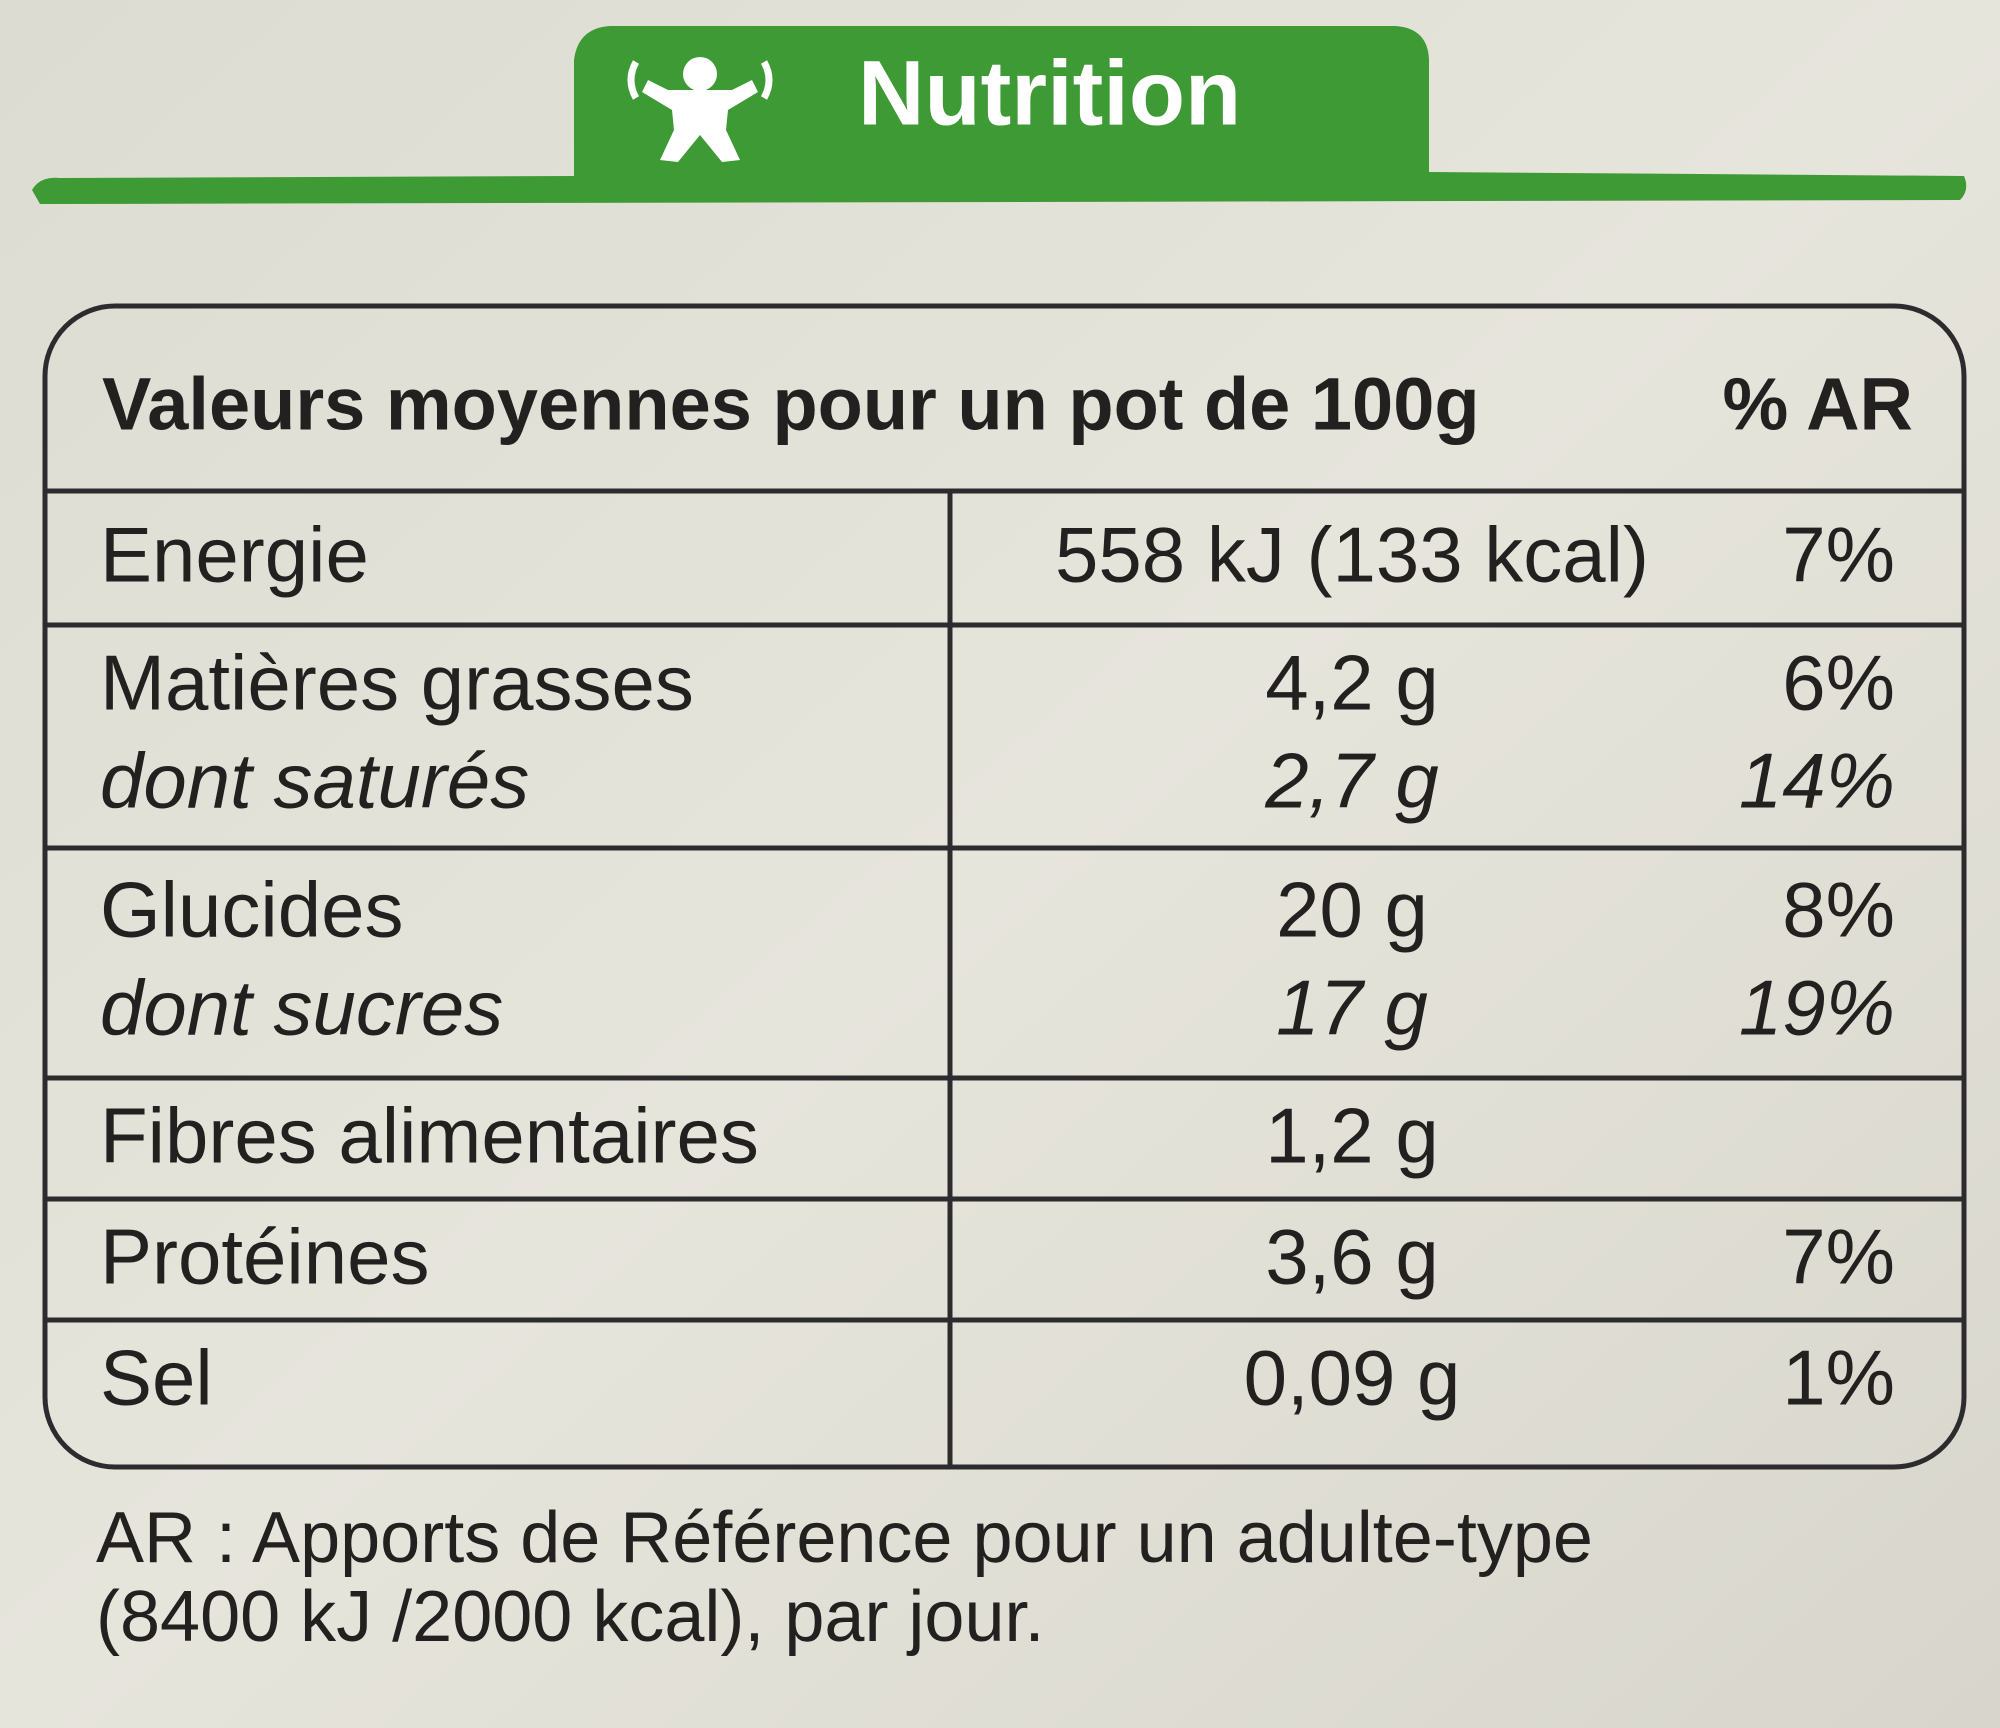 The image size is (2000, 1728). I want to click on nutrient-value: 3,6 g, so click(1351, 1257).